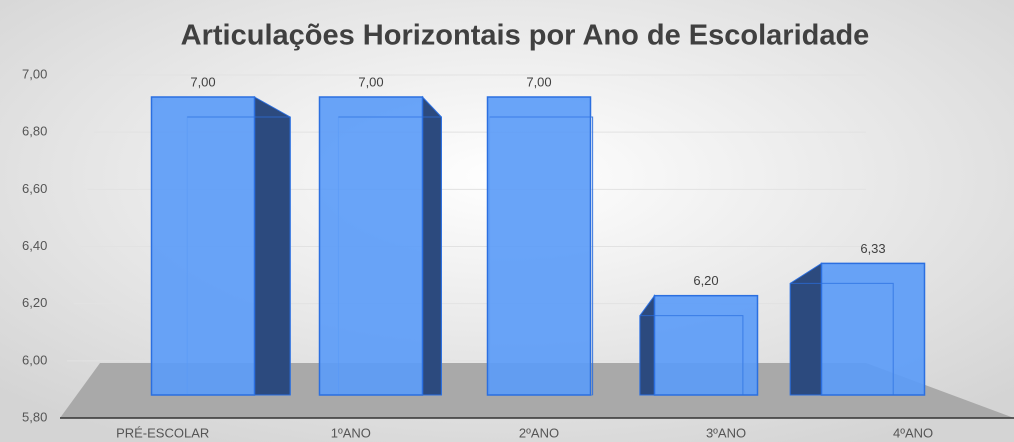 Image resolution: width=1014 pixels, height=442 pixels. I want to click on x-tick-label: 4ºANO, so click(913, 432).